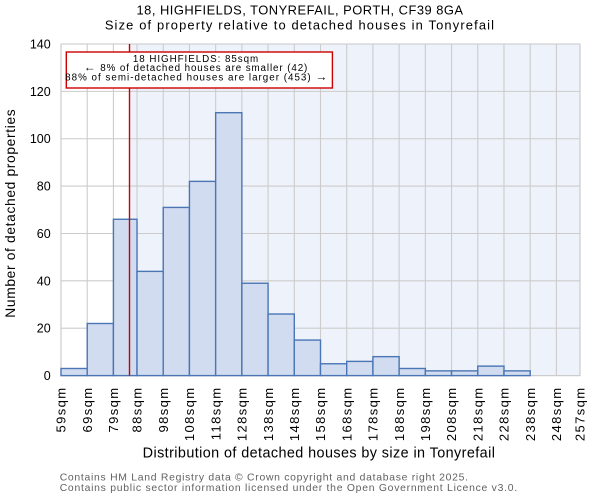  Describe the element at coordinates (294, 414) in the screenshot. I see `svg-text: 148sqm` at that location.